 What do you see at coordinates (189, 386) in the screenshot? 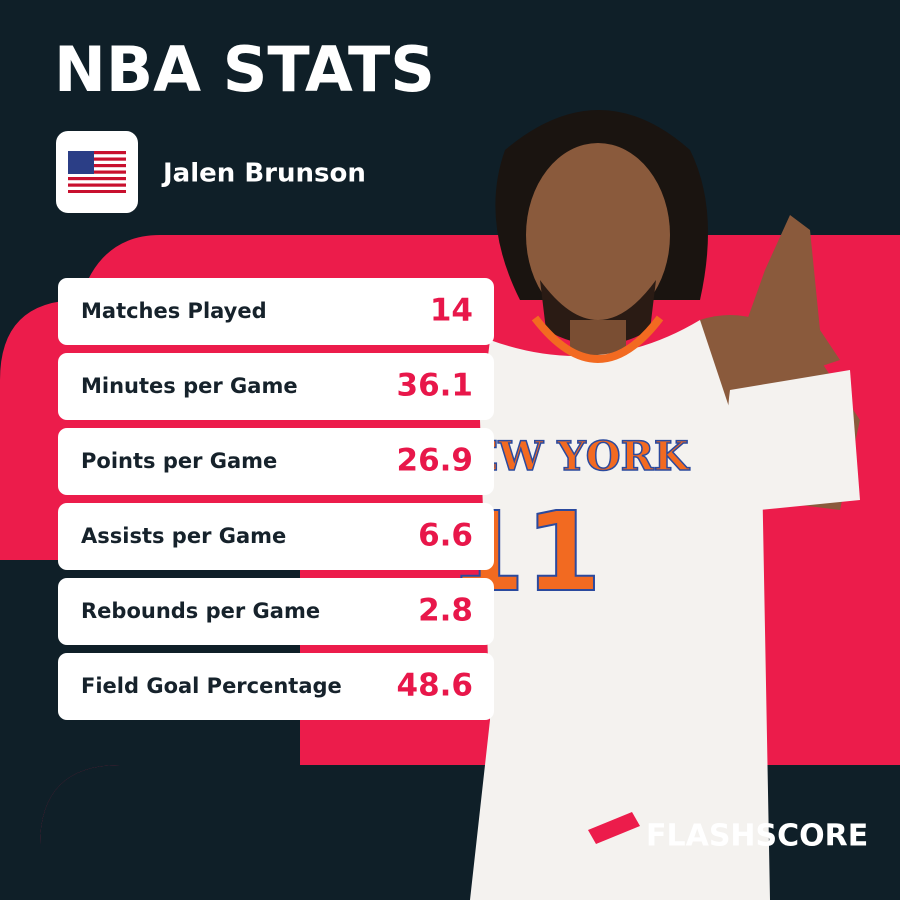
I see `stat-label: Minutes per Game` at bounding box center [189, 386].